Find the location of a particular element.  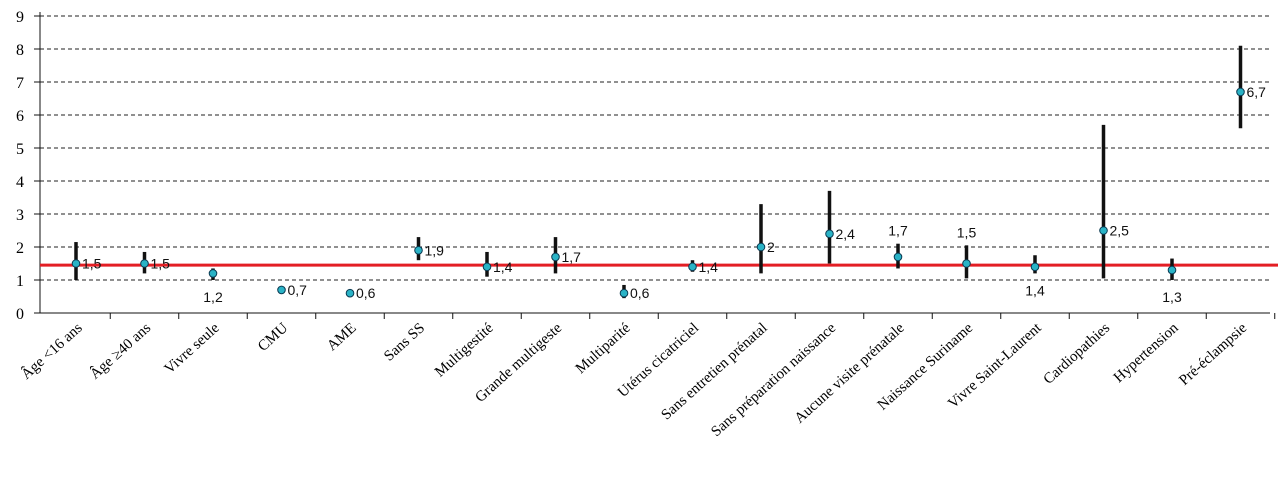

data-label: 6,7 is located at coordinates (1257, 92).